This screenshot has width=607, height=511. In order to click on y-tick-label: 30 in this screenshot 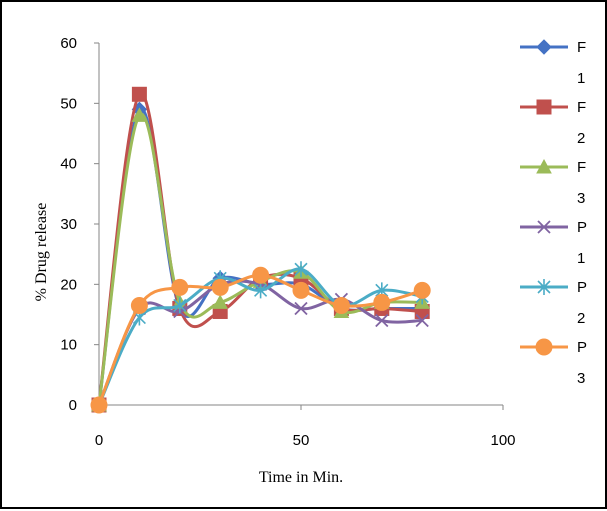, I will do `click(68, 224)`.